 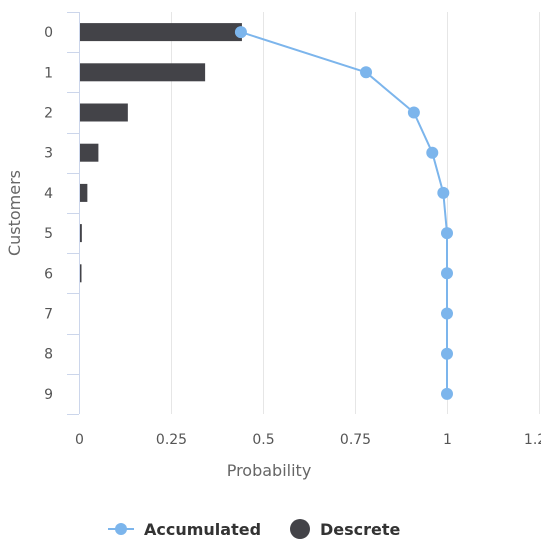 What do you see at coordinates (360, 529) in the screenshot?
I see `legend-label: Descrete` at bounding box center [360, 529].